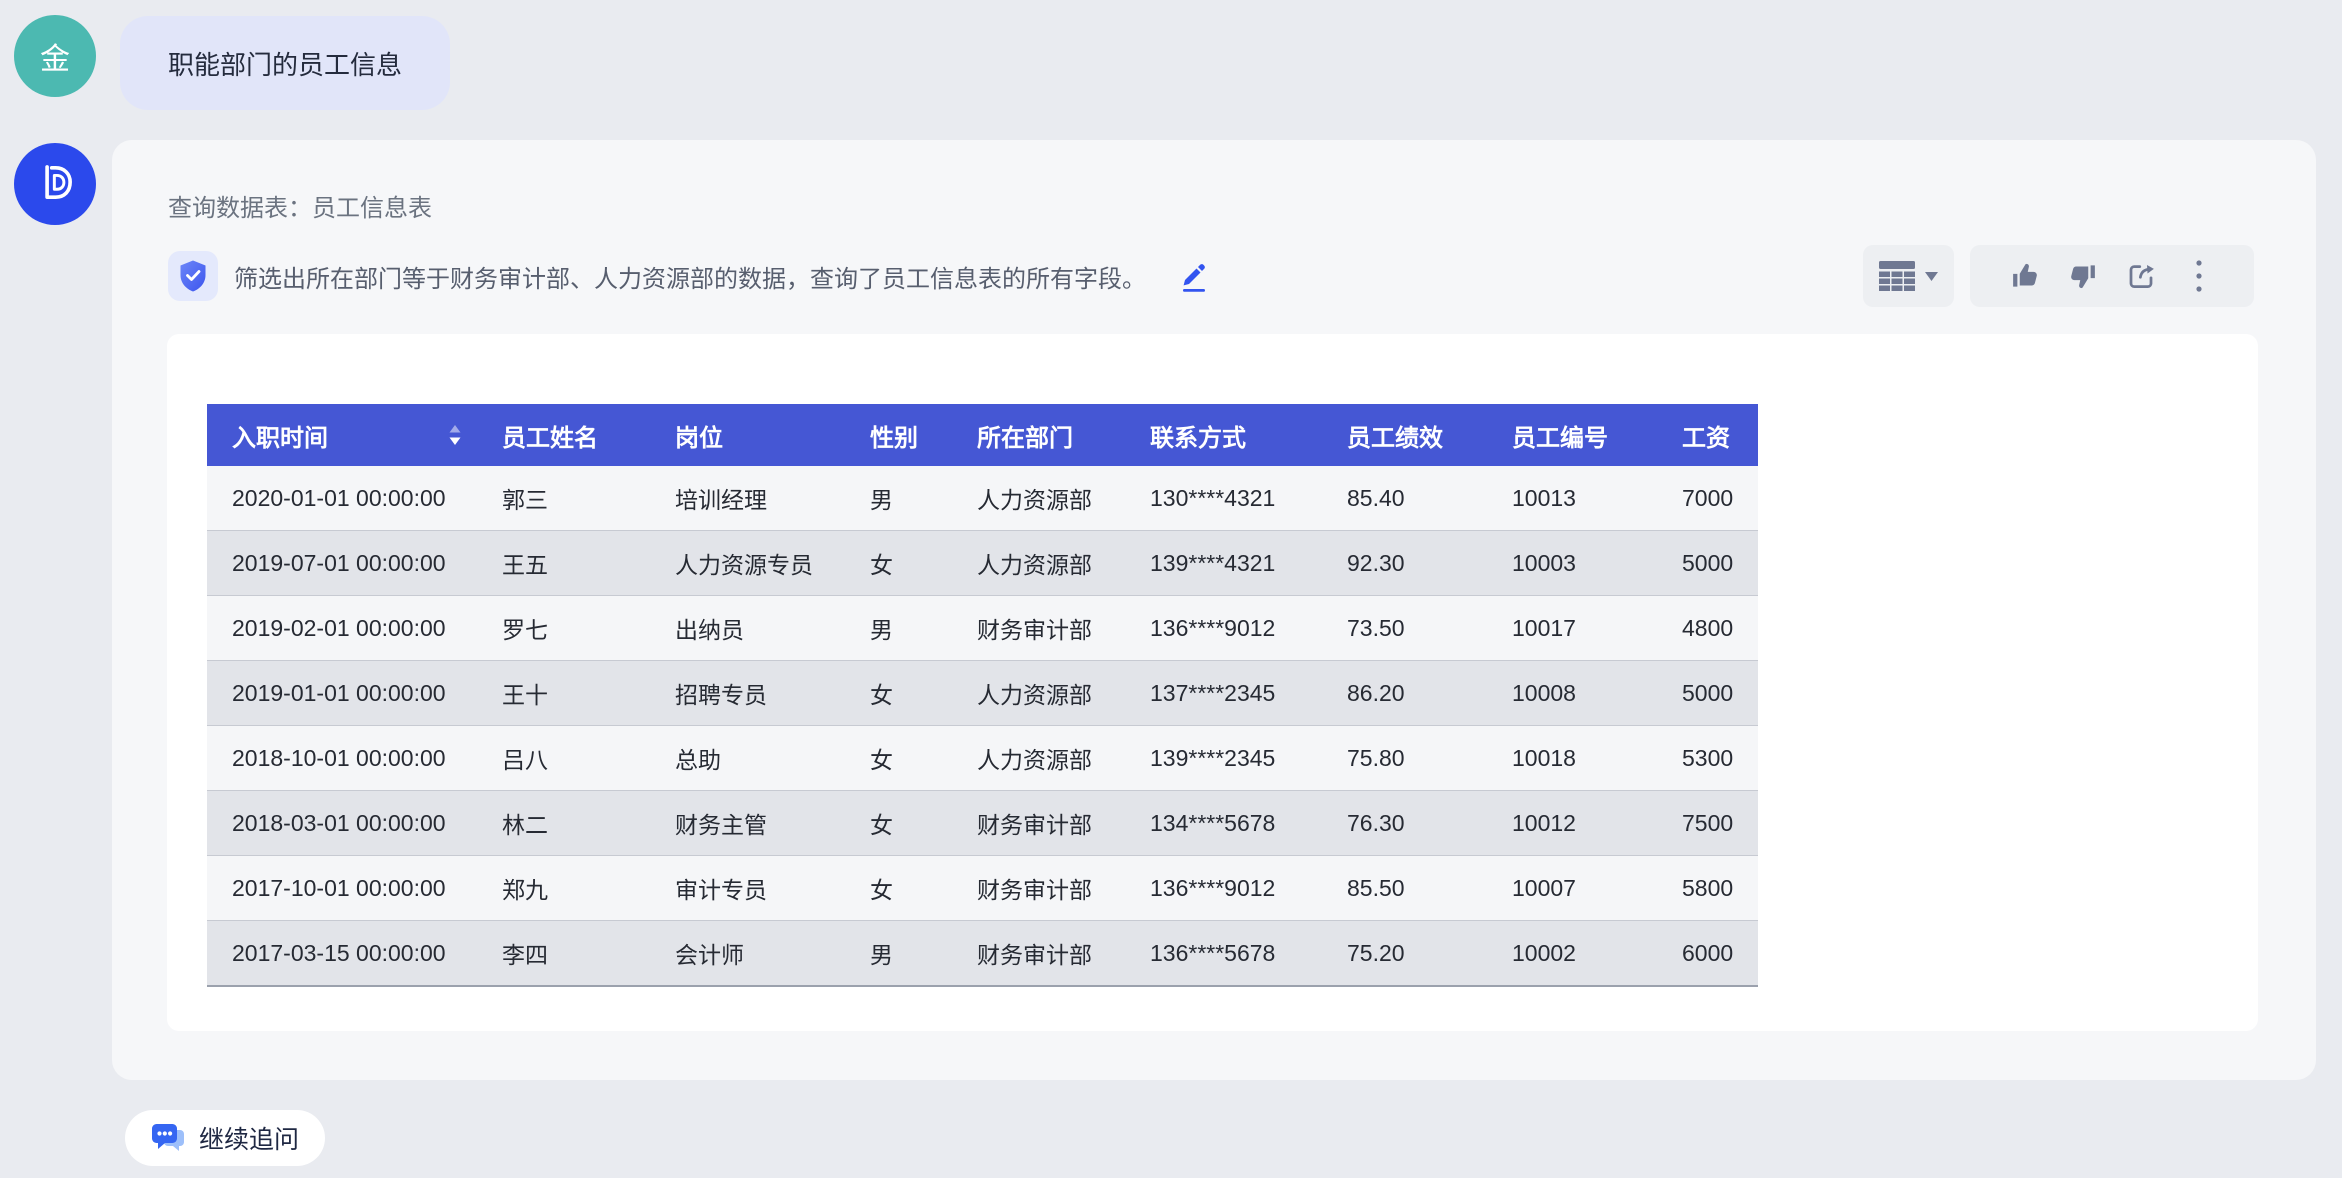 Image resolution: width=2342 pixels, height=1178 pixels. I want to click on table-cell: 76.30, so click(1376, 822).